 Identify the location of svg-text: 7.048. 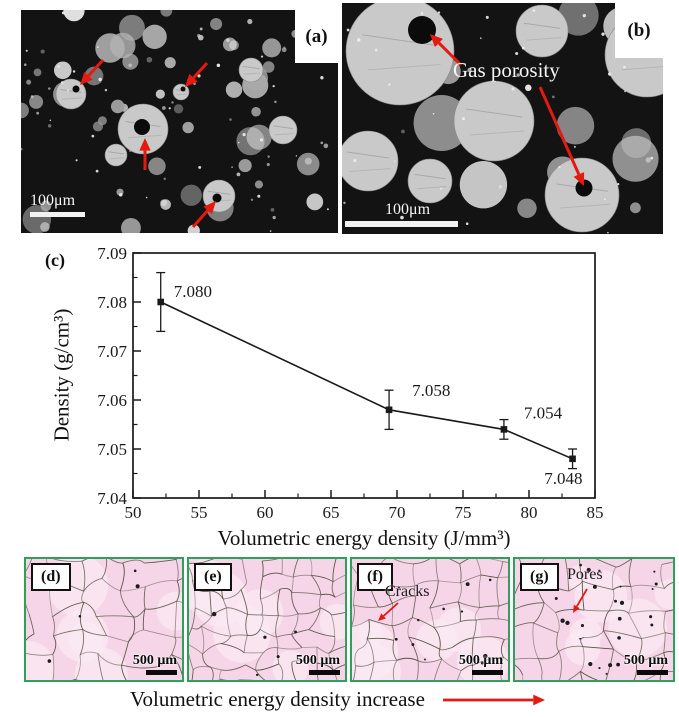
(563, 478).